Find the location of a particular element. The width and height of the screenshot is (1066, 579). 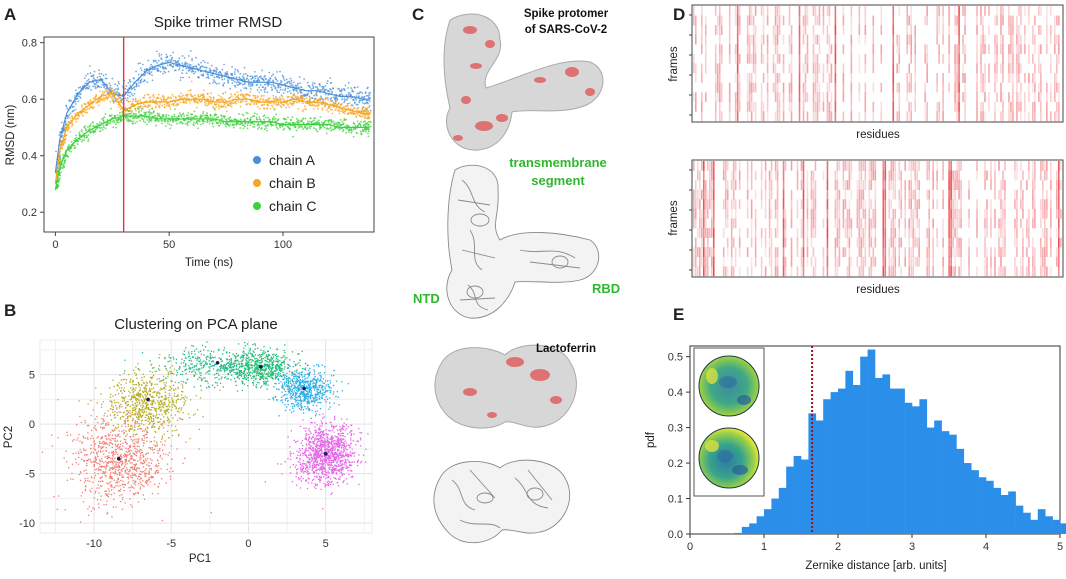

series-group-a is located at coordinates (213, 120).